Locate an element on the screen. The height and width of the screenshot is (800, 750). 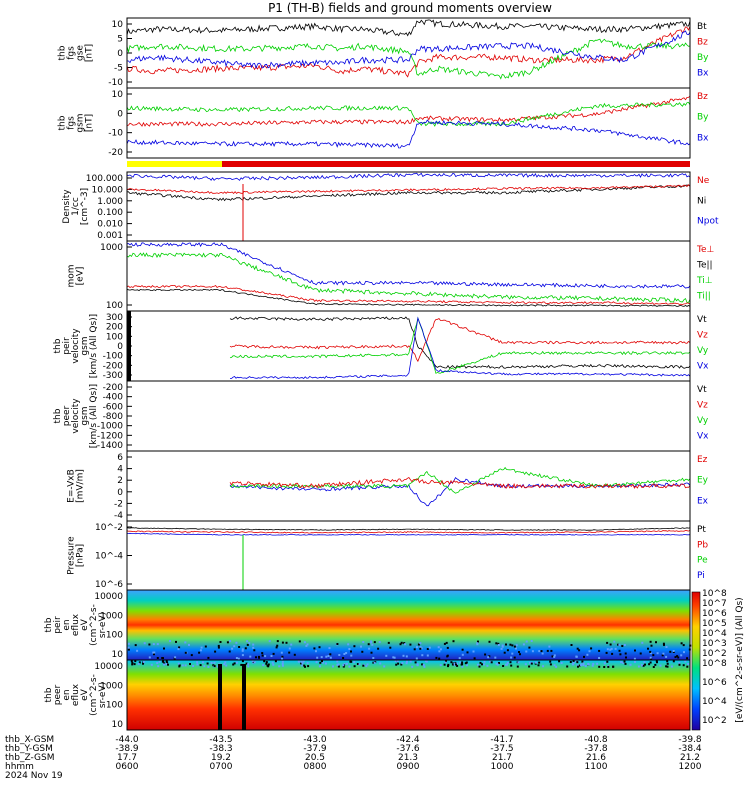
xrow-label: thb_X-GSM is located at coordinates (29, 740).